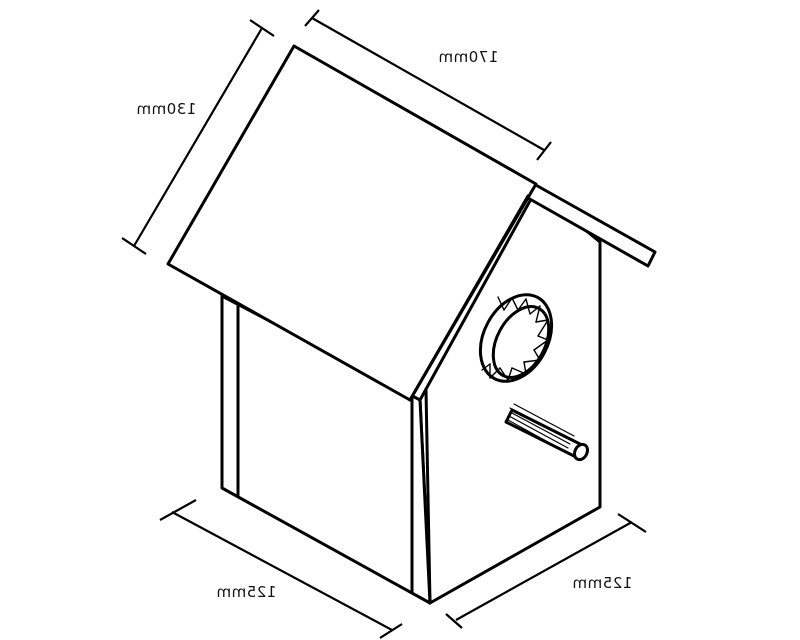  What do you see at coordinates (166, 109) in the screenshot?
I see `roof-depth-label: 130mm` at bounding box center [166, 109].